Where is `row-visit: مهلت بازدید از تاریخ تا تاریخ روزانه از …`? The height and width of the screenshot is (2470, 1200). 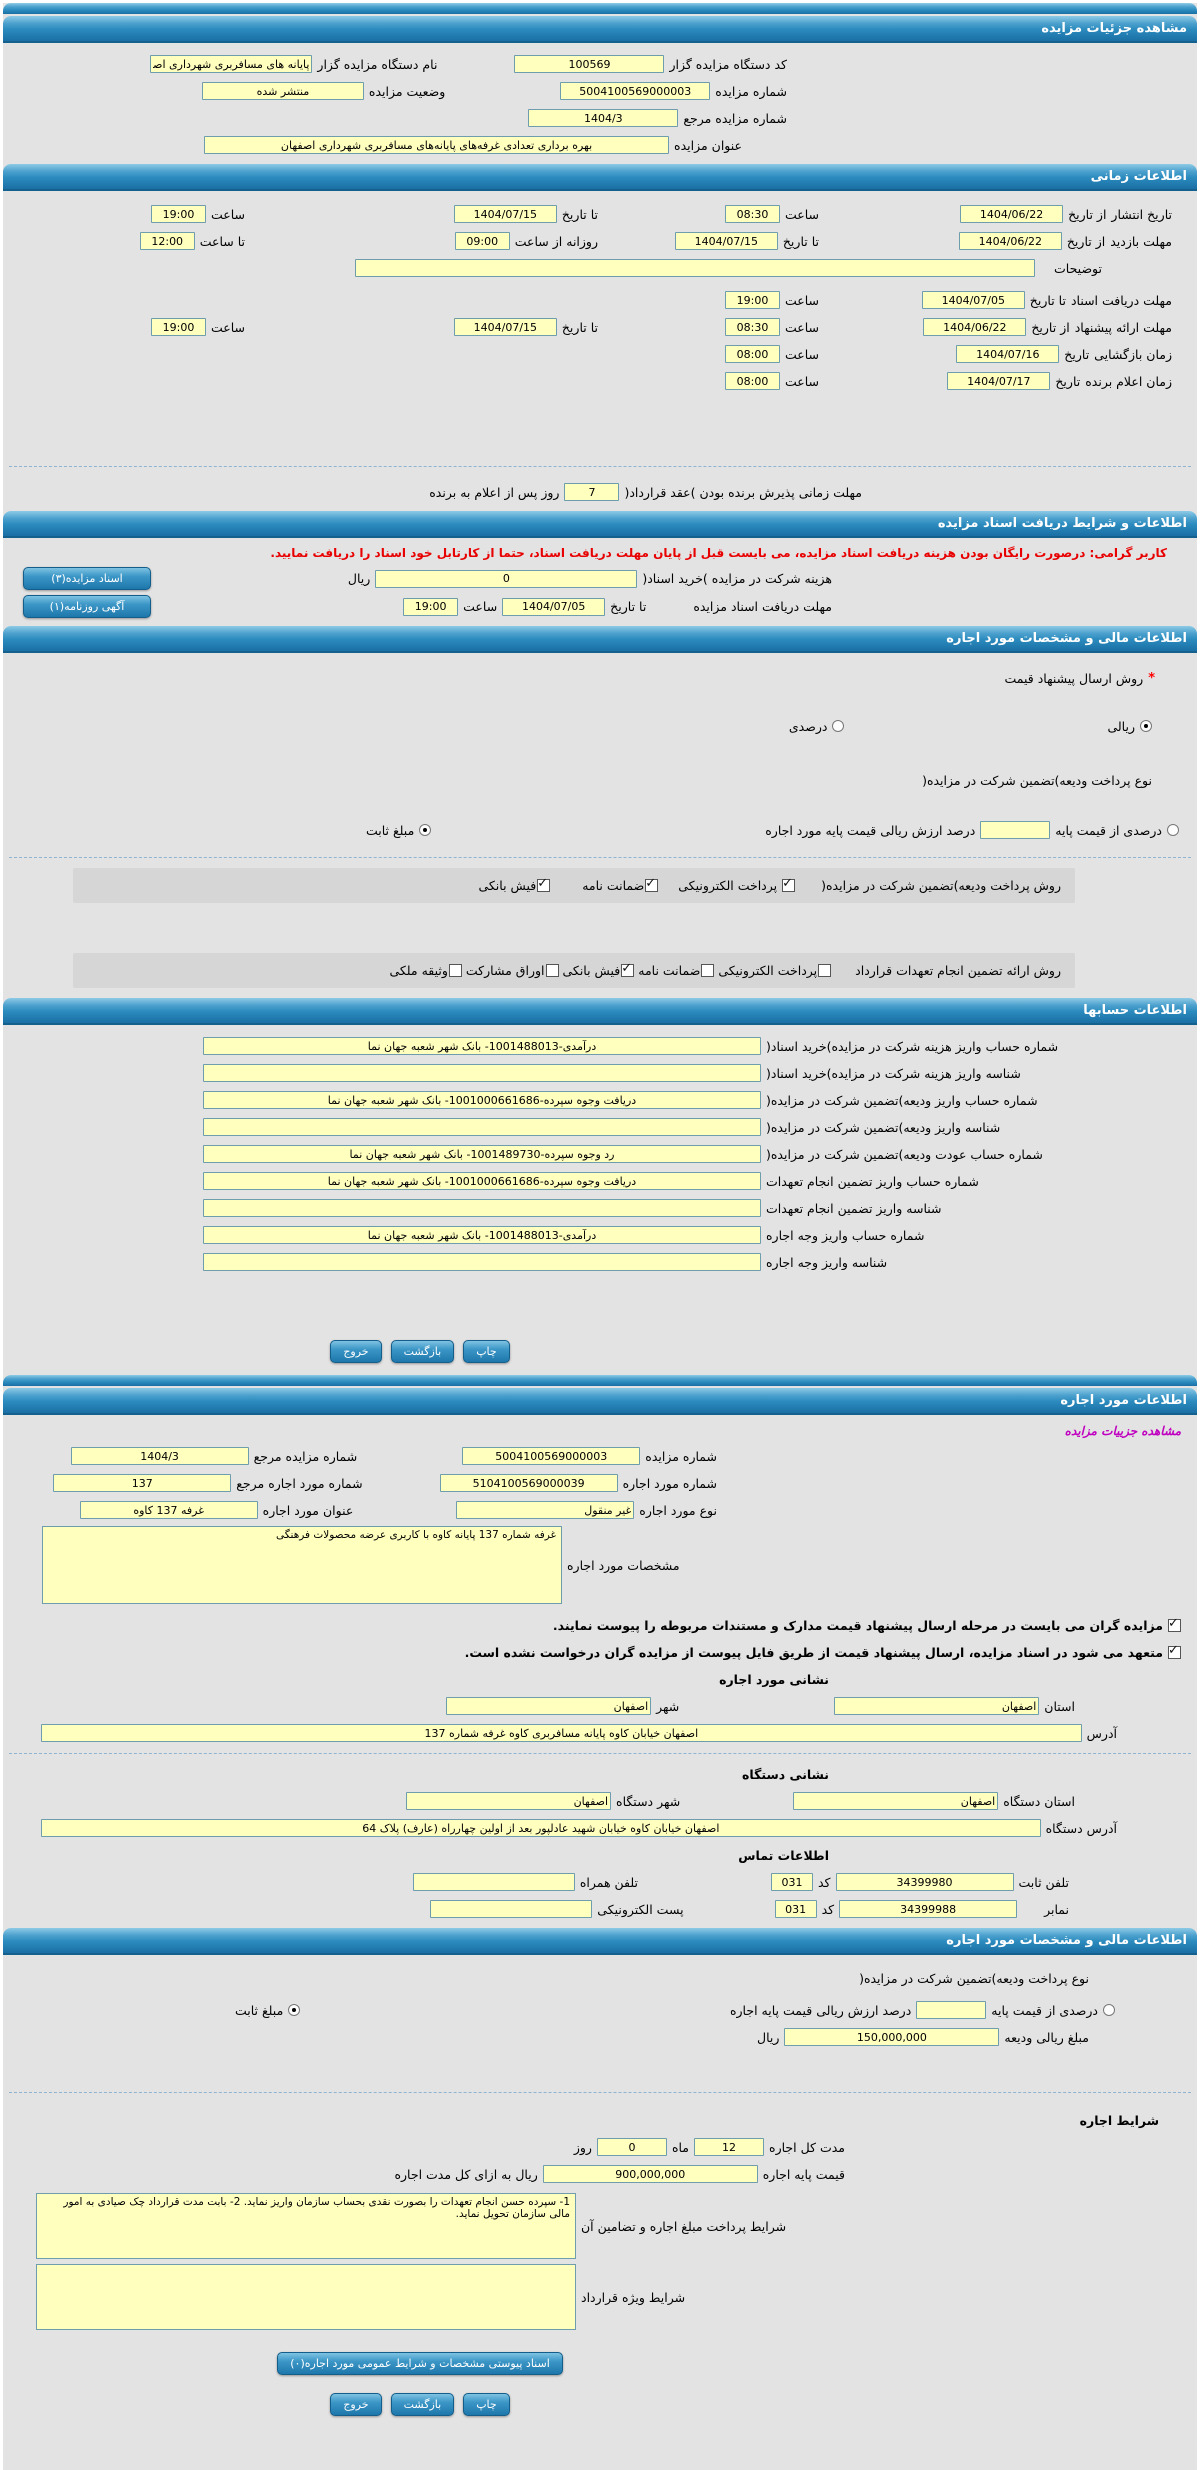 row-visit: مهلت بازدید از تاریخ تا تاریخ روزانه از … is located at coordinates (600, 241).